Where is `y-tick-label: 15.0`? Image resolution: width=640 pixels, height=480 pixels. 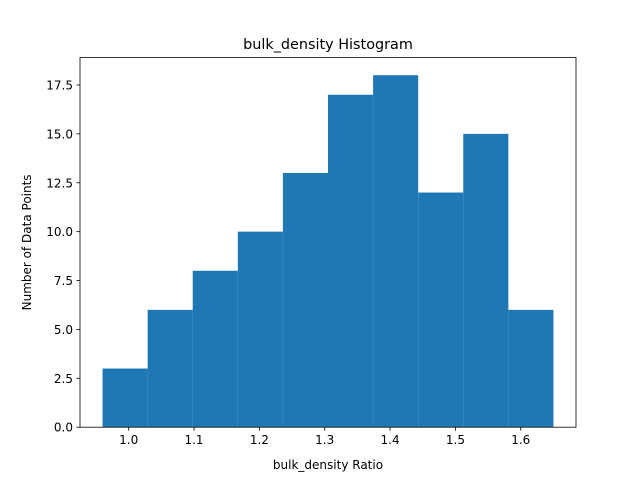 y-tick-label: 15.0 is located at coordinates (59, 134).